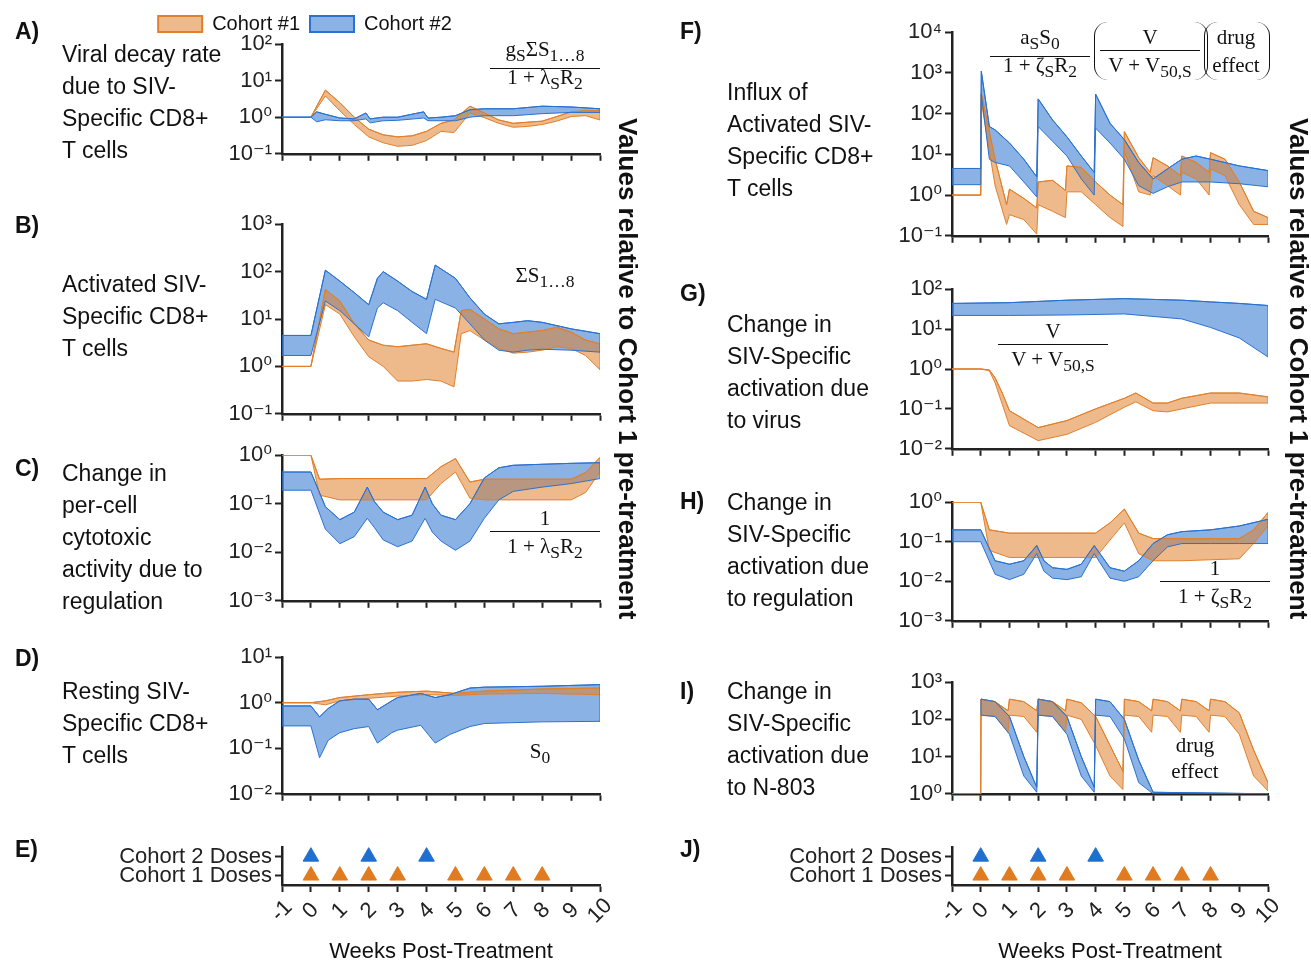  I want to click on y-axis-title: Influx of Activated SIV-Specific CD8+ T cells, so click(801, 140).